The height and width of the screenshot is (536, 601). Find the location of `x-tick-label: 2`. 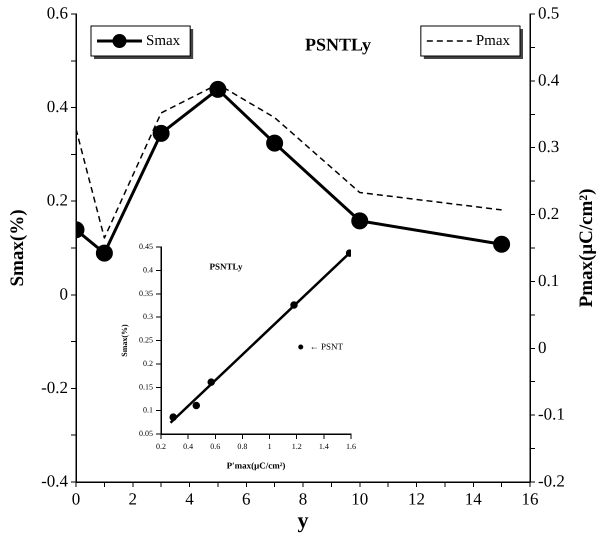

x-tick-label: 2 is located at coordinates (132, 499).